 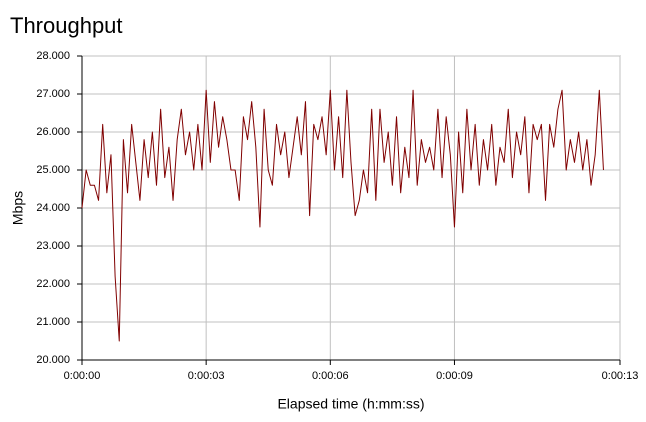 I want to click on y-tick-label: 20.000, so click(x=53, y=360).